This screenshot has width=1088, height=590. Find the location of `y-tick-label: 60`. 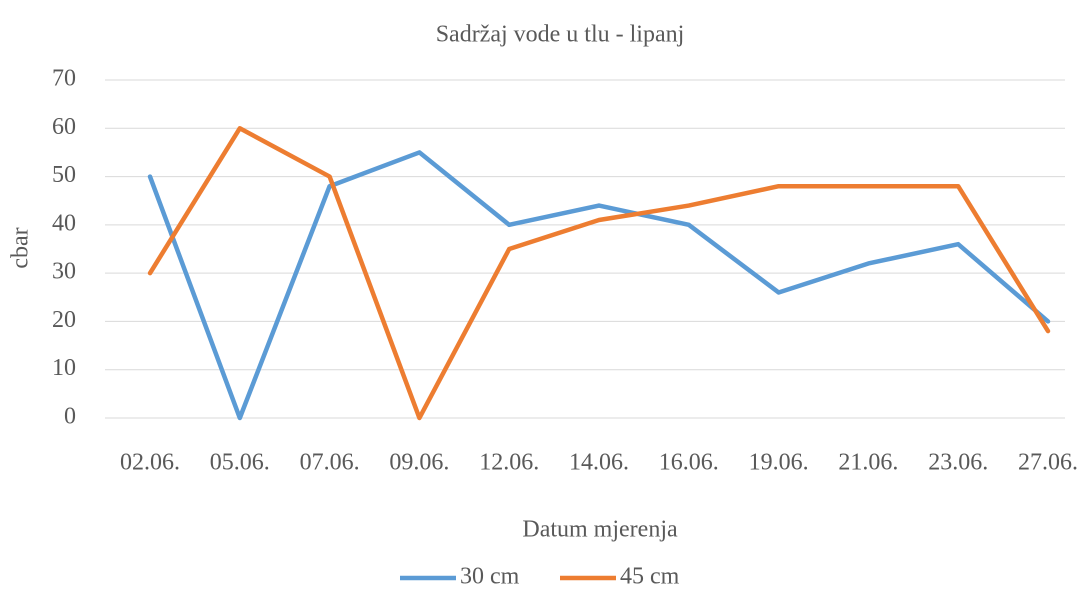

y-tick-label: 60 is located at coordinates (64, 127).